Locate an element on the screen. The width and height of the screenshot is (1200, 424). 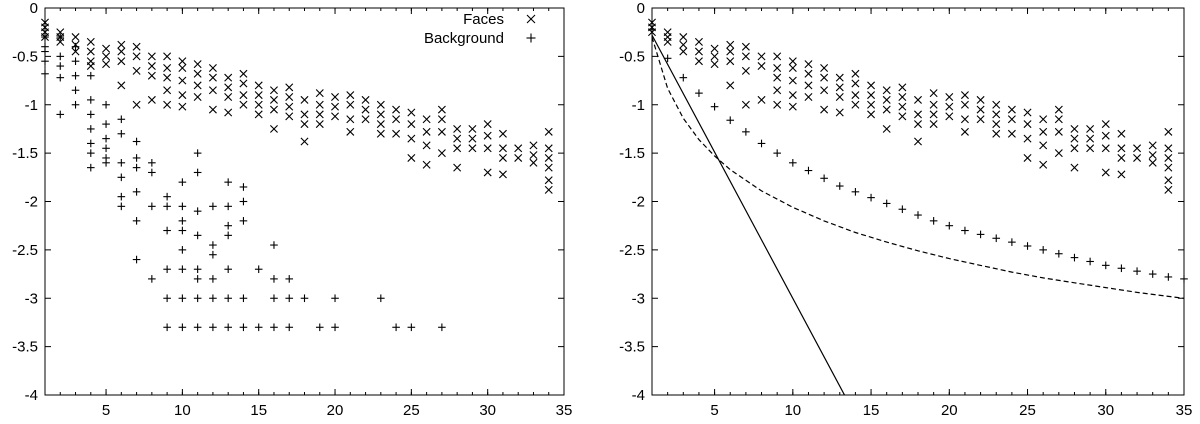
y-tick-label: -3 is located at coordinates (638, 298).